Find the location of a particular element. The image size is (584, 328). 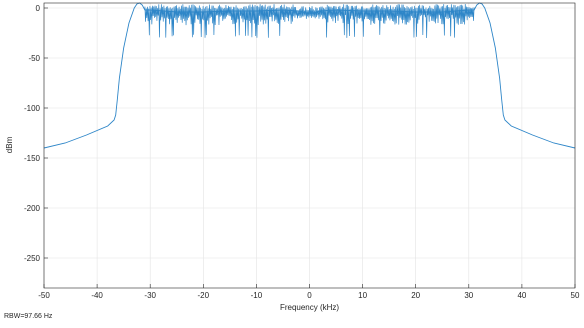

passband-ripple-line is located at coordinates (309, 21).